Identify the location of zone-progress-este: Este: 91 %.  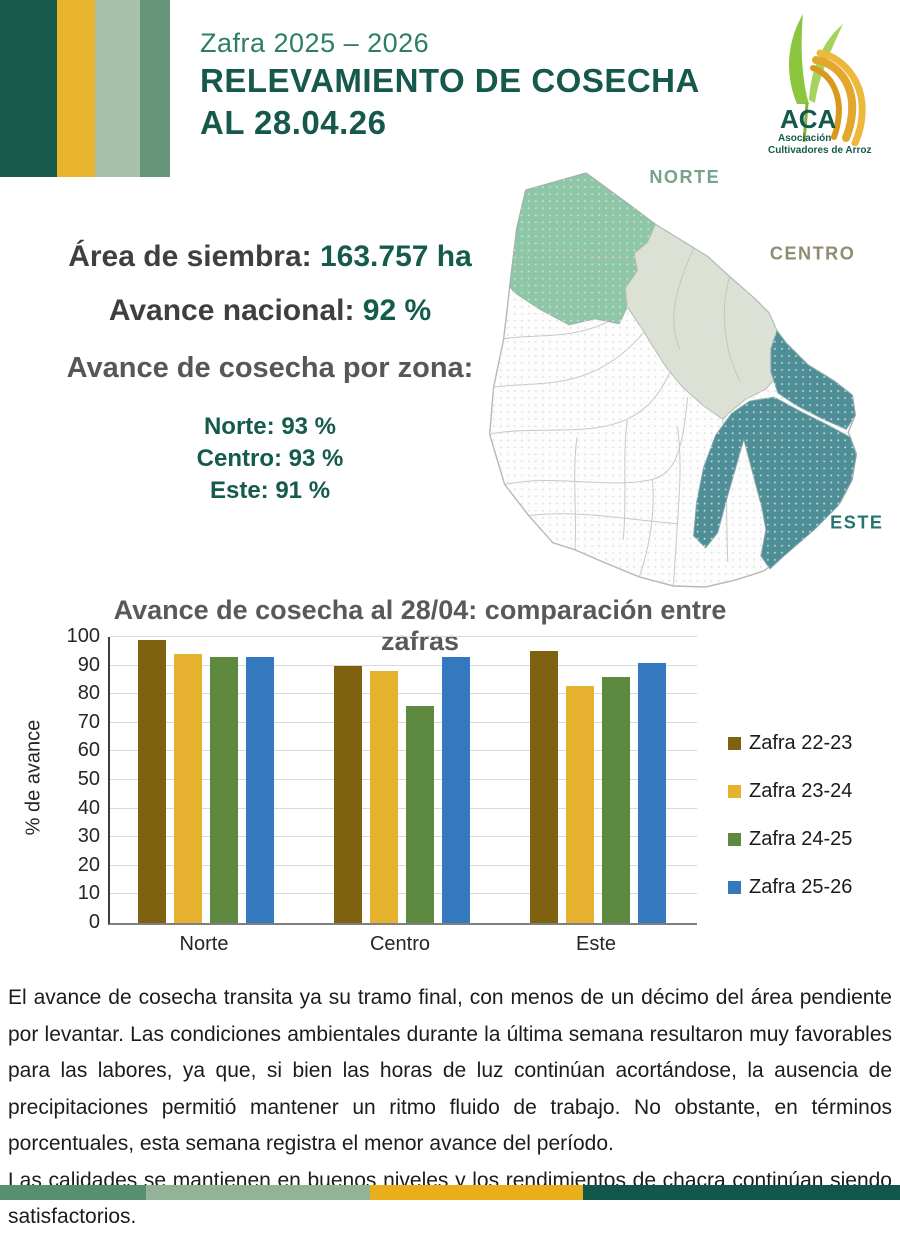
(270, 491).